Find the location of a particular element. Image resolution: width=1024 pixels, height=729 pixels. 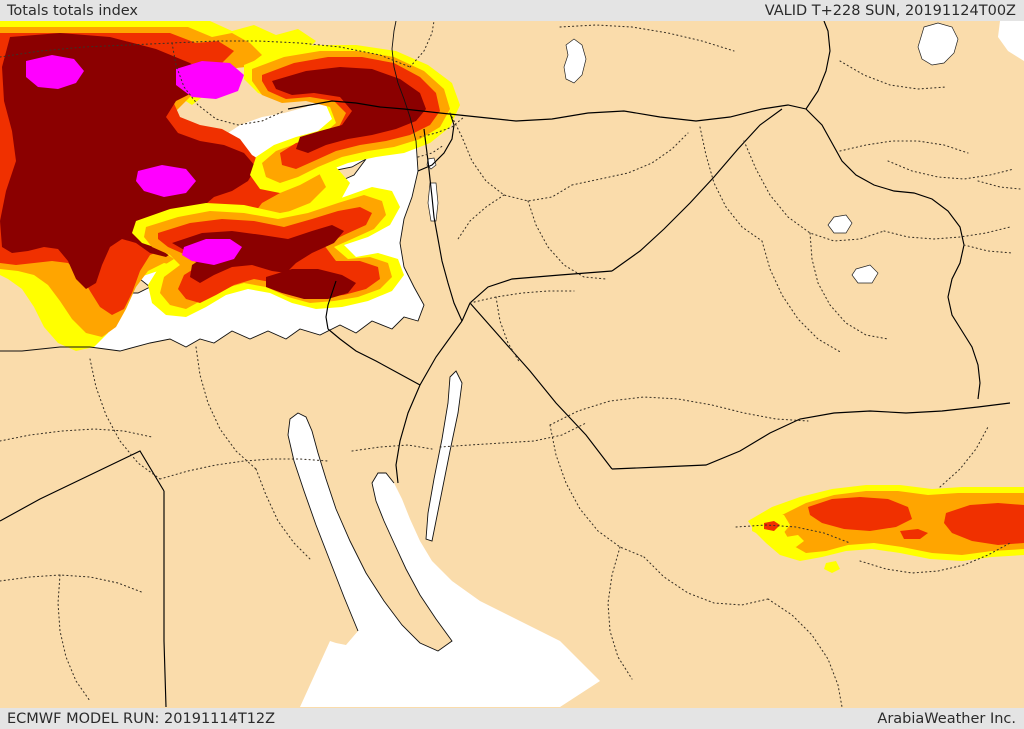

contour-layer-north-levant is located at coordinates (318, 119).